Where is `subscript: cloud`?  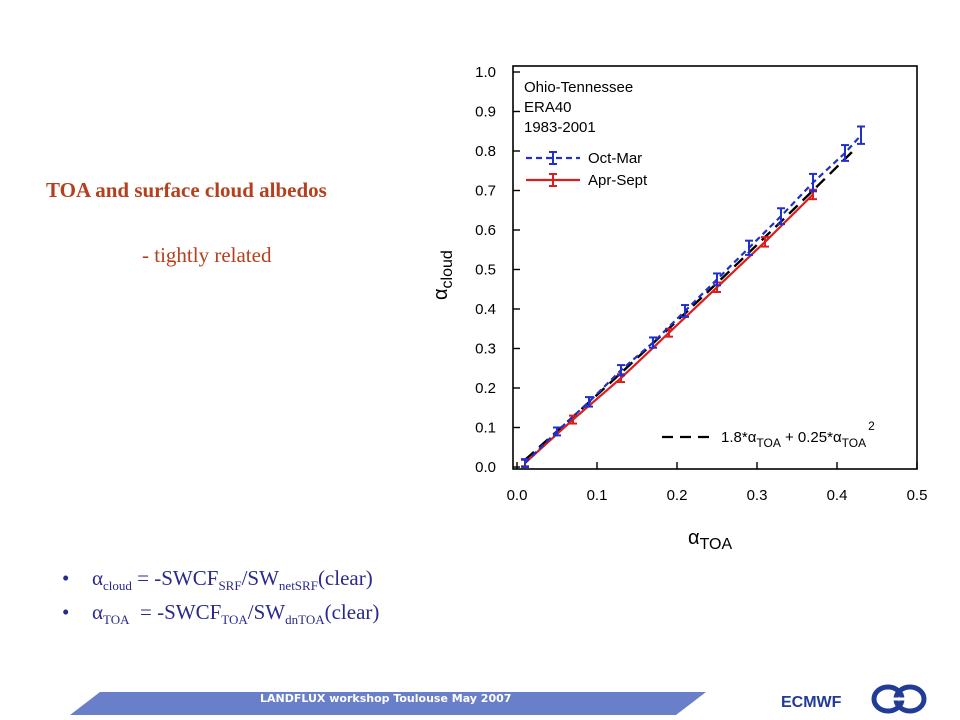
subscript: cloud is located at coordinates (117, 586).